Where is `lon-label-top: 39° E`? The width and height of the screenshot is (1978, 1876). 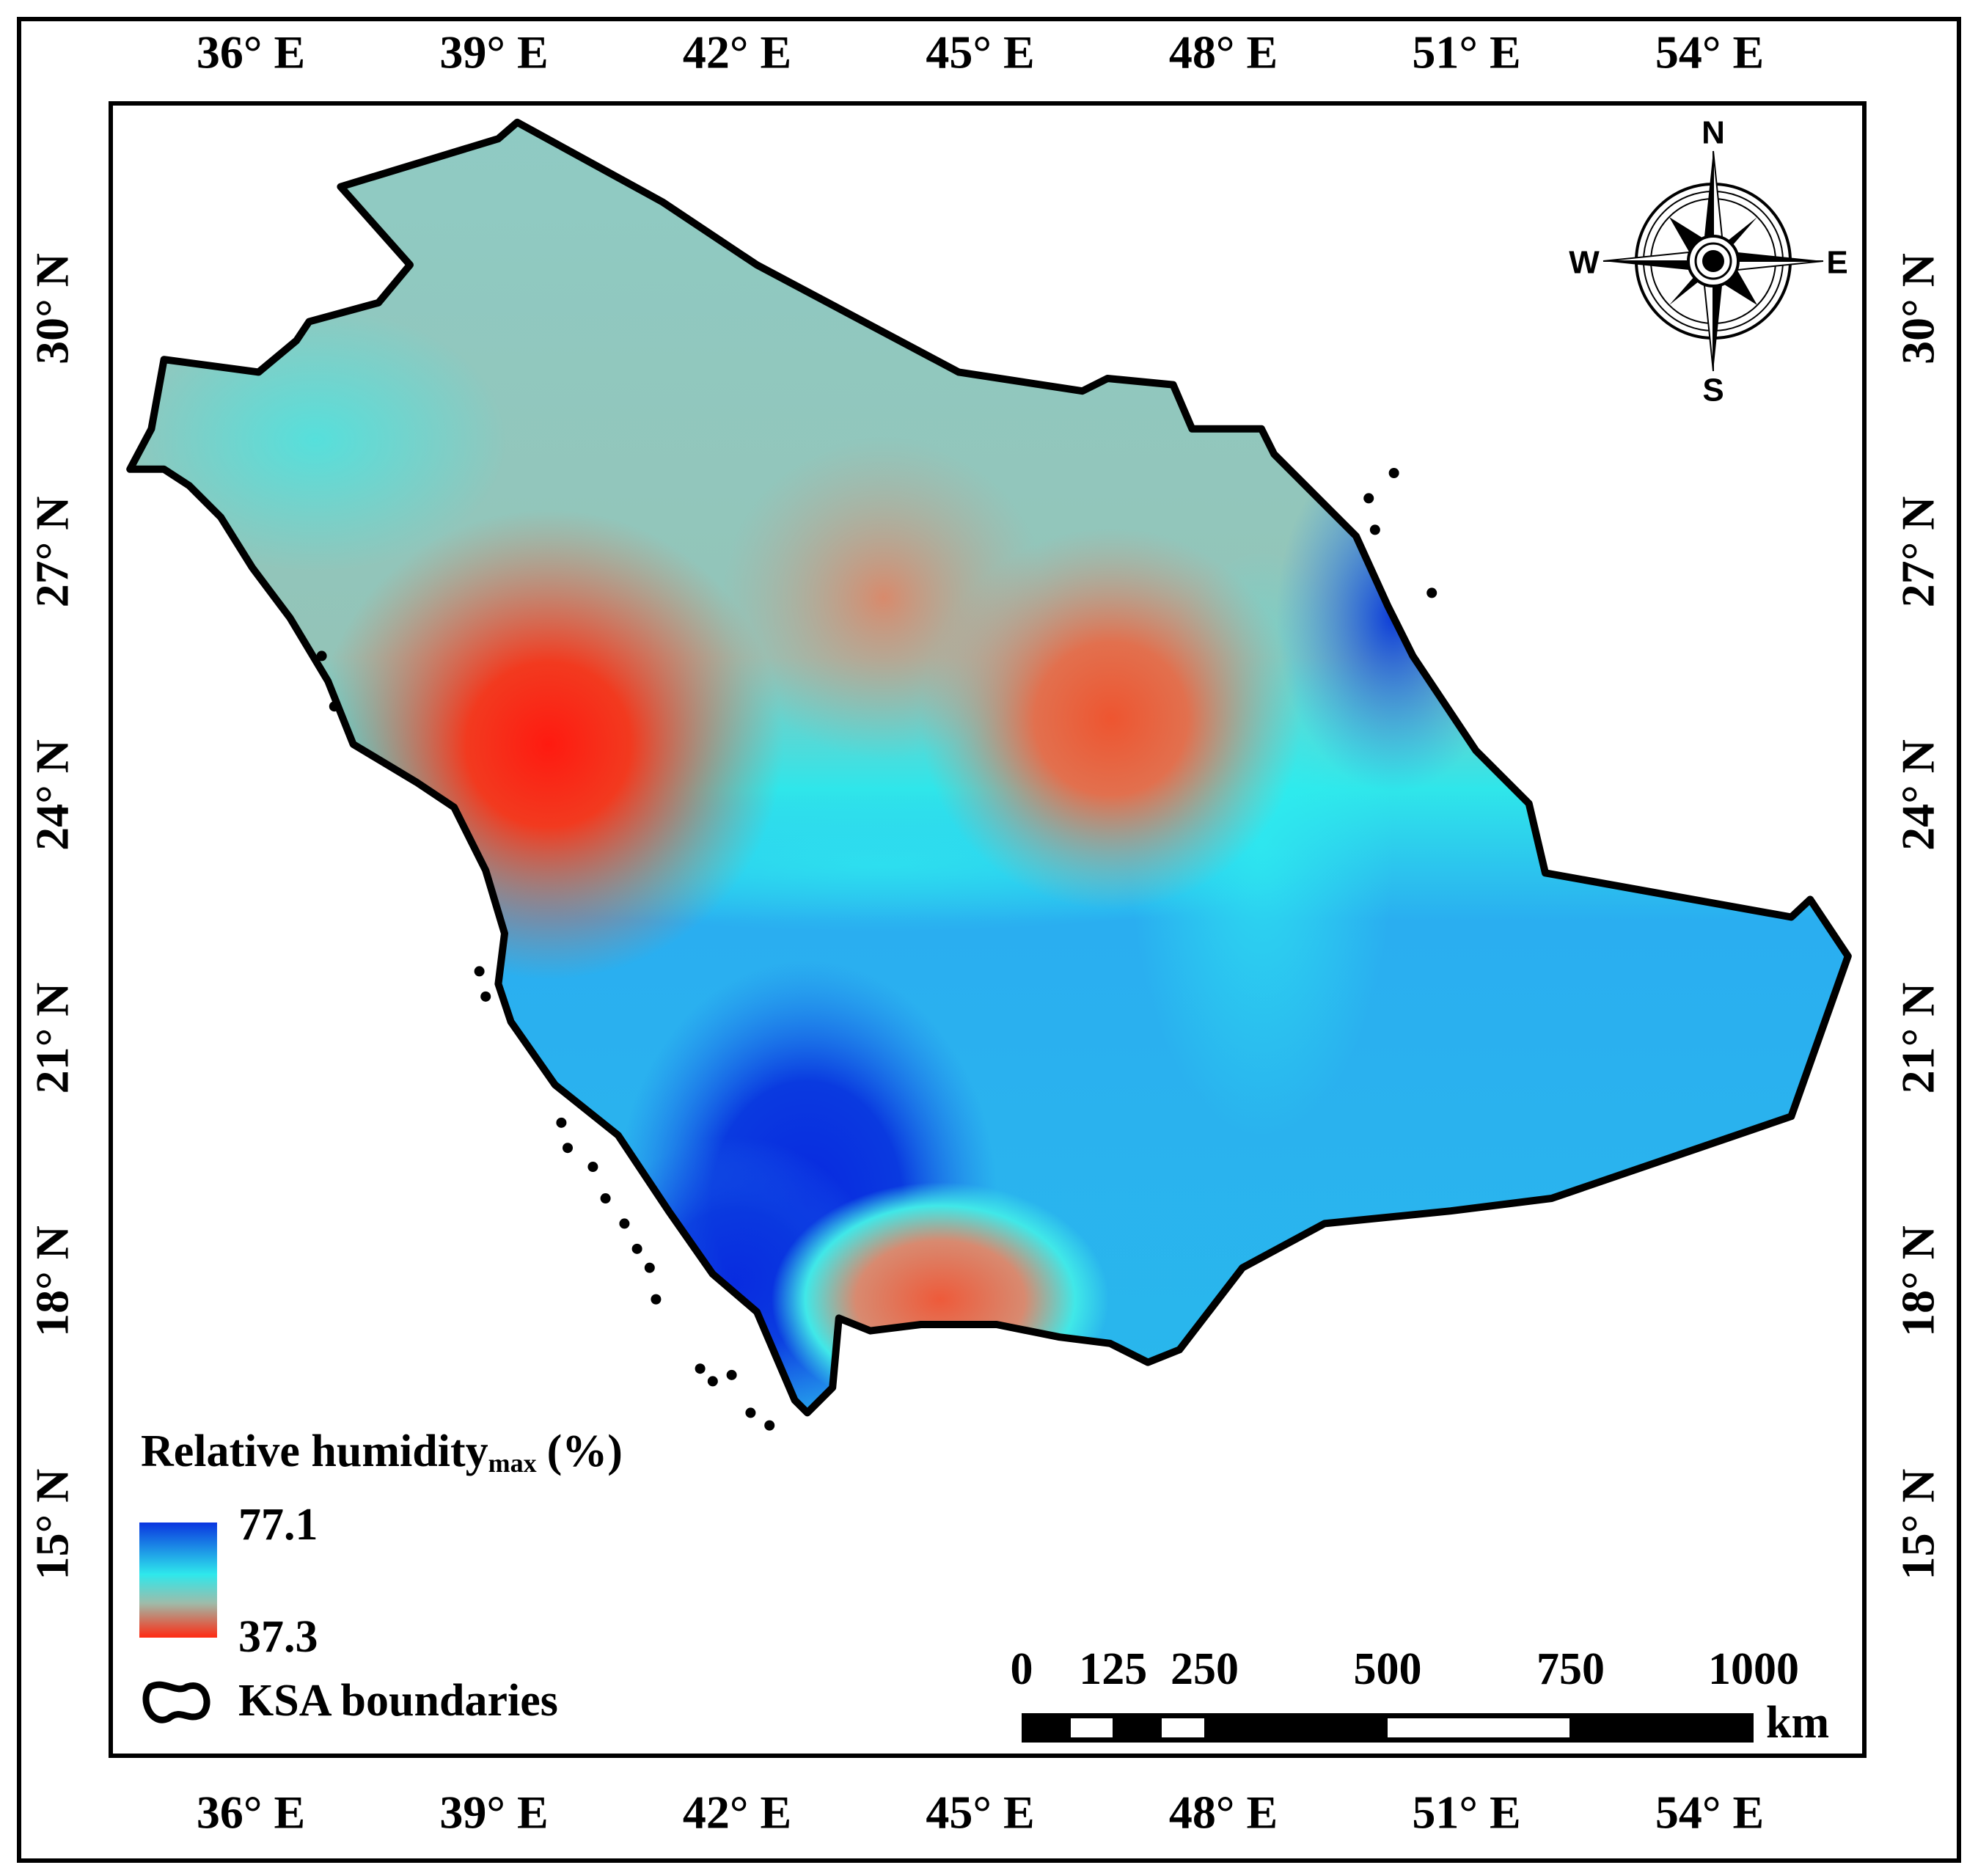 lon-label-top: 39° E is located at coordinates (493, 52).